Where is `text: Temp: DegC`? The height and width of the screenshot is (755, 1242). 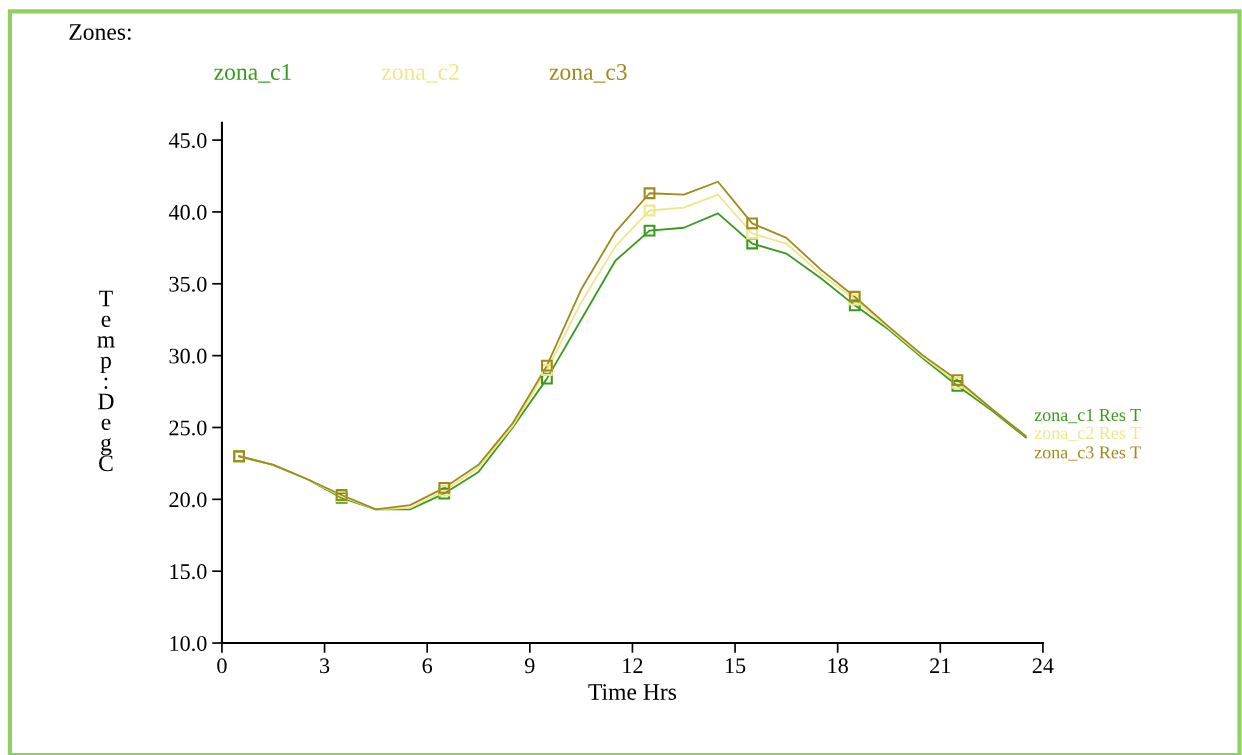 text: Temp: DegC is located at coordinates (106, 381).